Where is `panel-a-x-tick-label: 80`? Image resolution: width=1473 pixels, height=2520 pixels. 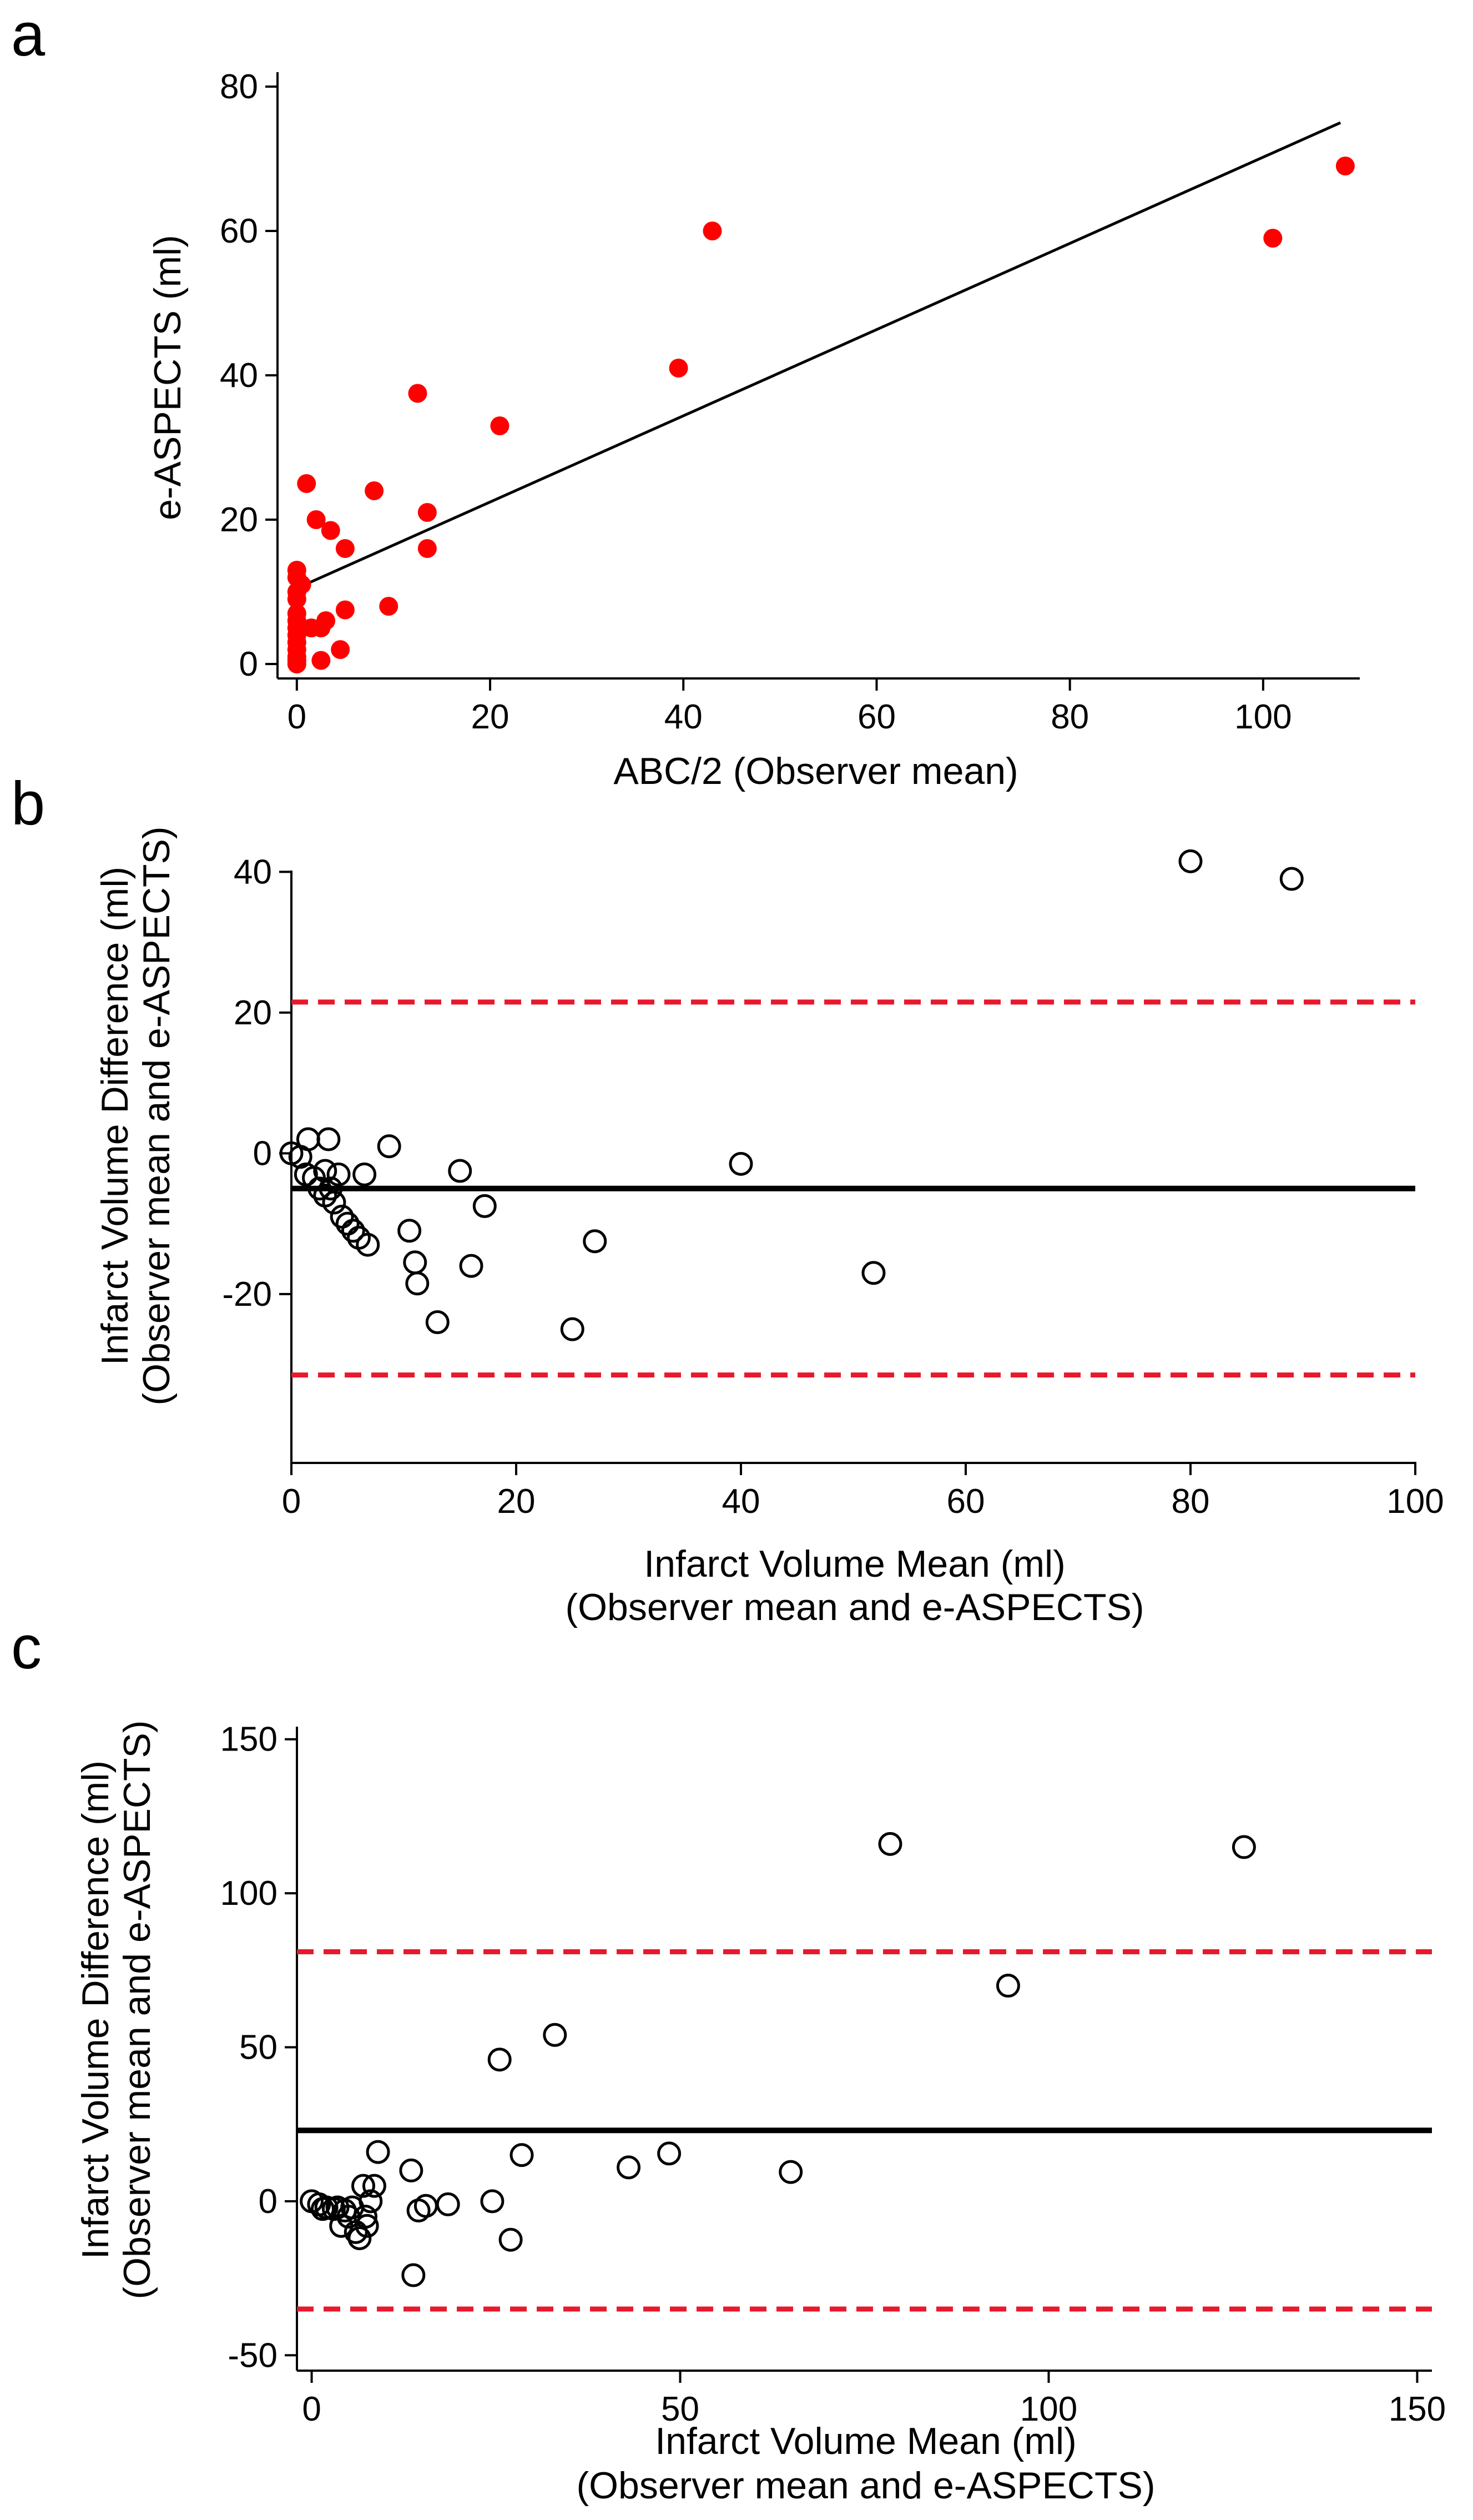
panel-a-x-tick-label: 80 is located at coordinates (1070, 717).